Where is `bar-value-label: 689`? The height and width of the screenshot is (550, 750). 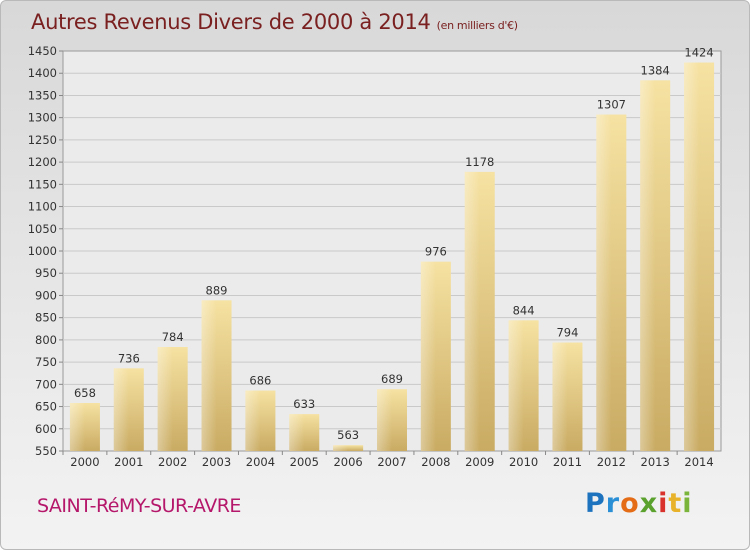
bar-value-label: 689 is located at coordinates (392, 379).